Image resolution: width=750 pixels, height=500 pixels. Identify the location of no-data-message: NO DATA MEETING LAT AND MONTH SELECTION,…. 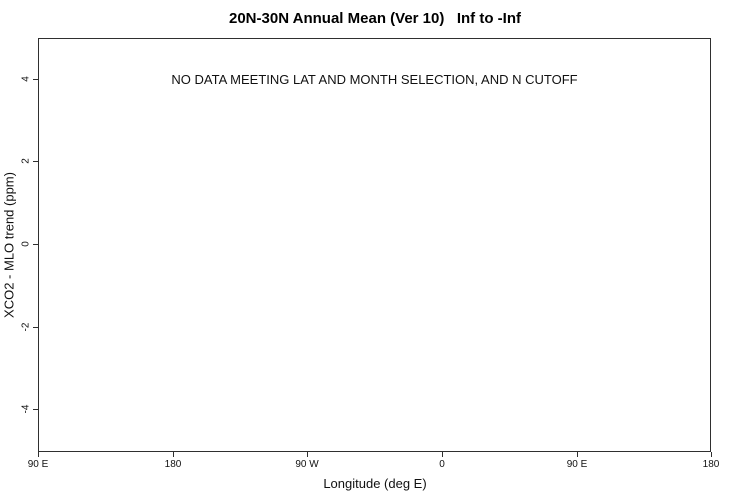
(374, 79).